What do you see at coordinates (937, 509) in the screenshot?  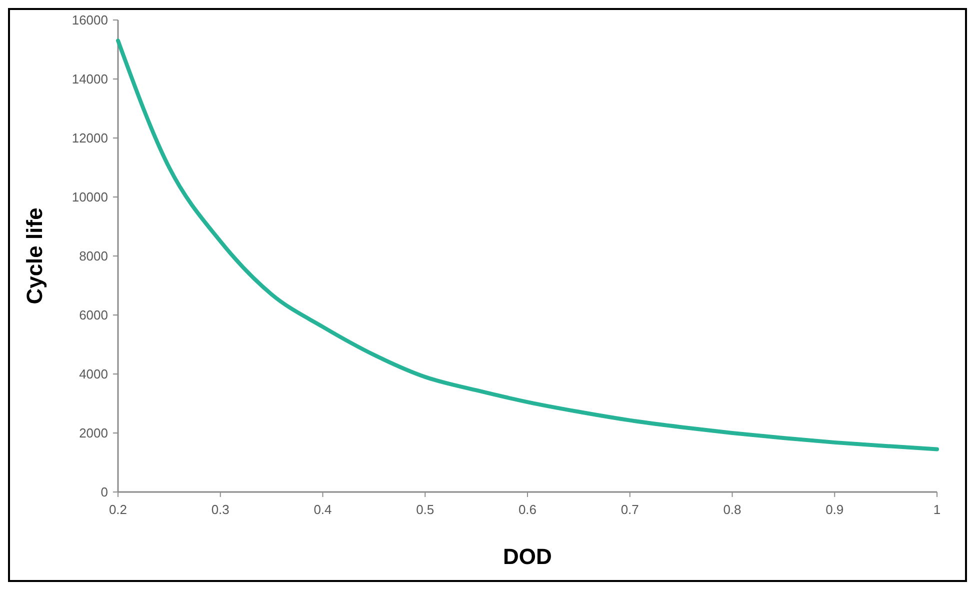 I see `x-tick-label: 1` at bounding box center [937, 509].